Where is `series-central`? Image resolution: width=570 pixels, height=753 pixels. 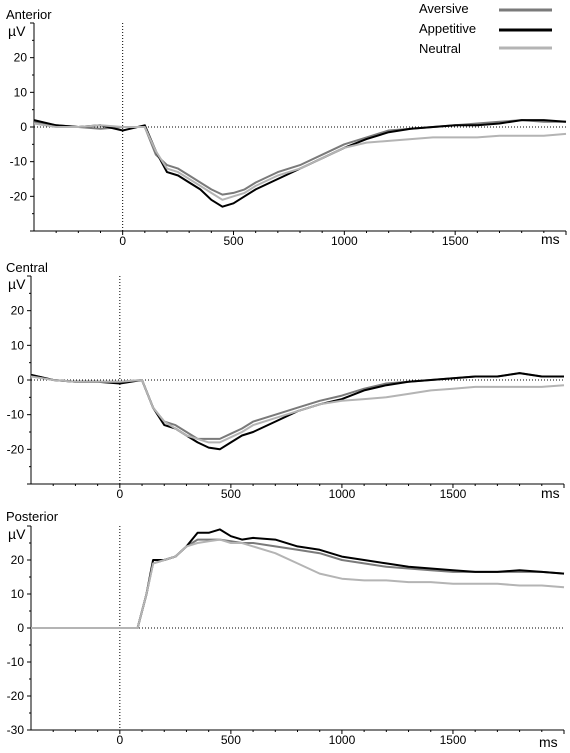 series-central is located at coordinates (297, 411).